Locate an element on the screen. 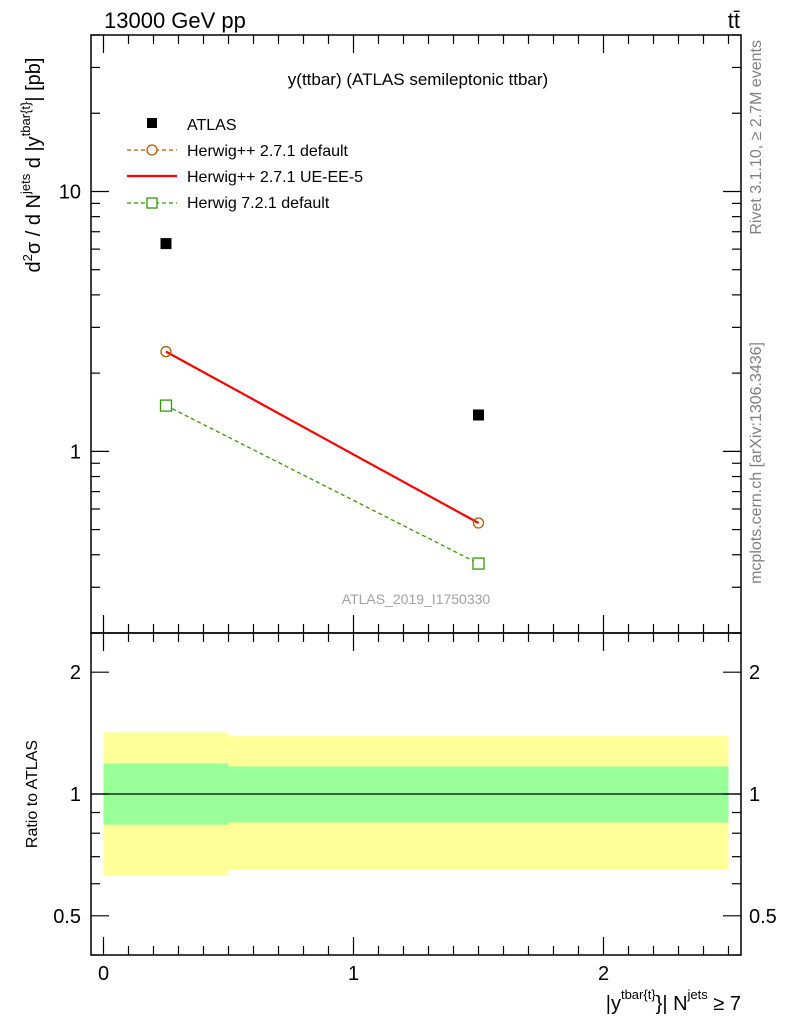  ratio-y-tick-label-left: 2 is located at coordinates (75, 673).